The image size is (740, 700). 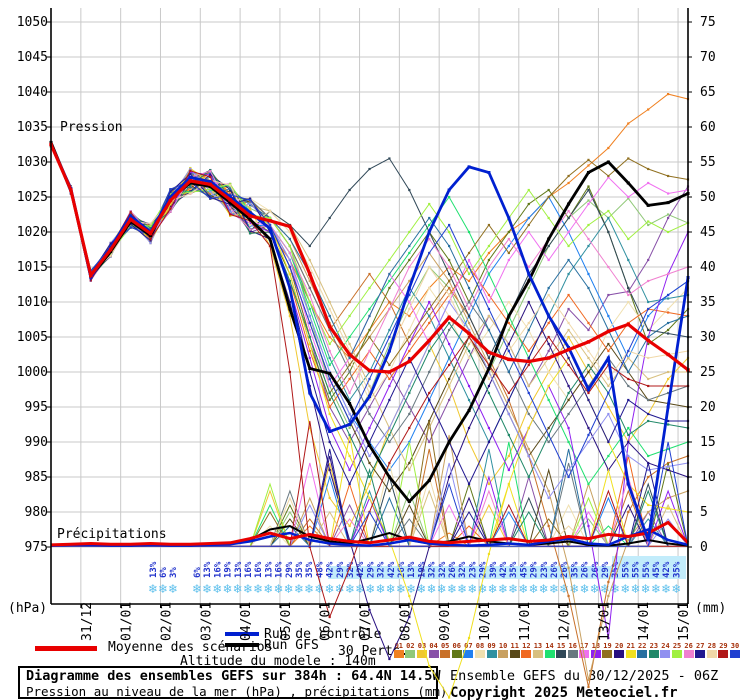 What do you see at coordinates (503, 654) in the screenshot?
I see `member-color-swatch` at bounding box center [503, 654].